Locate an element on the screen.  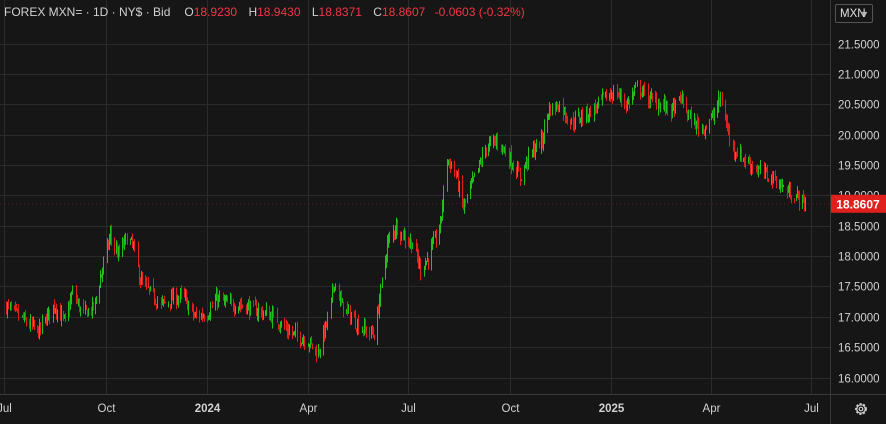
open-label: O is located at coordinates (189, 12).